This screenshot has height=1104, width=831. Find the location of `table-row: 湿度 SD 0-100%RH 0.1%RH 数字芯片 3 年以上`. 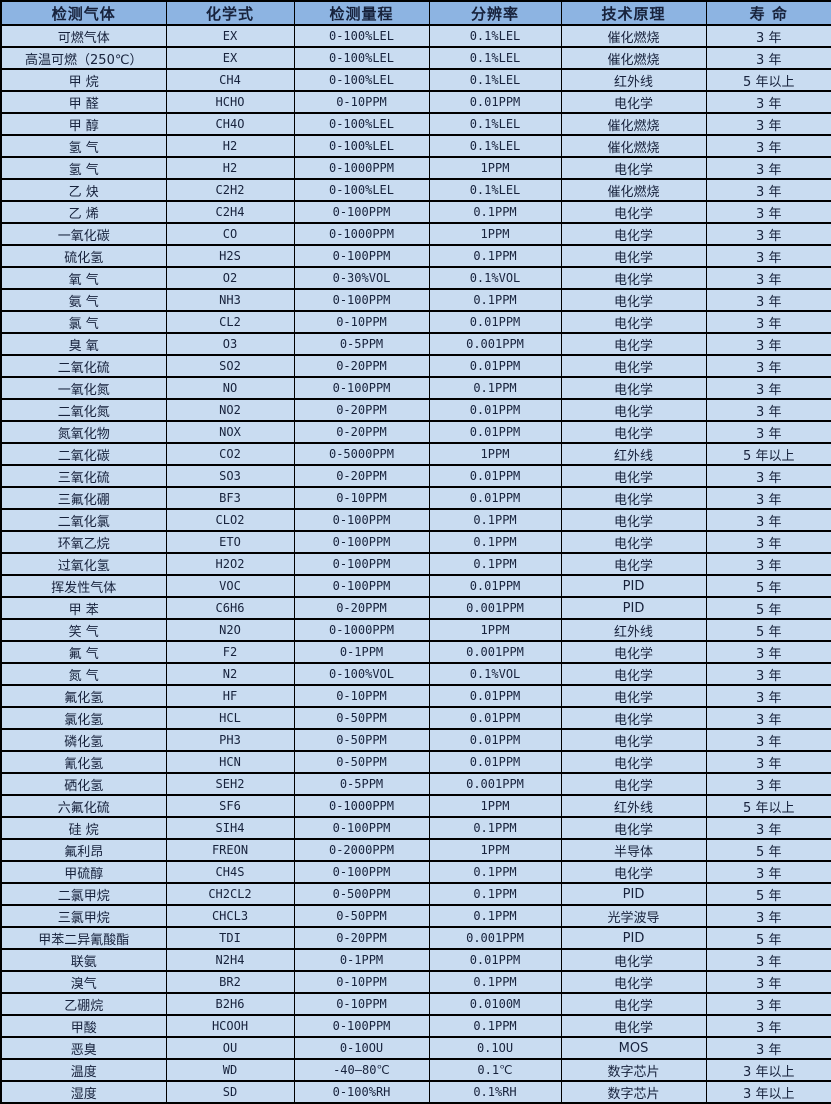

table-row: 湿度 SD 0-100%RH 0.1%RH 数字芯片 3 年以上 is located at coordinates (415, 1092).